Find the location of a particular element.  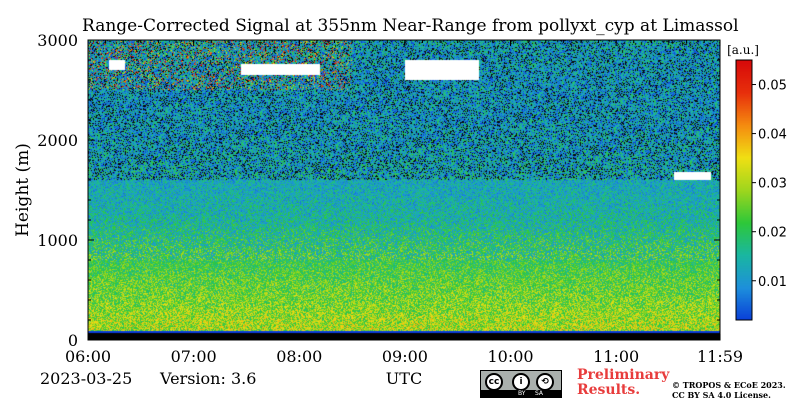

colorbar-tick-label: 0.01 is located at coordinates (772, 282).